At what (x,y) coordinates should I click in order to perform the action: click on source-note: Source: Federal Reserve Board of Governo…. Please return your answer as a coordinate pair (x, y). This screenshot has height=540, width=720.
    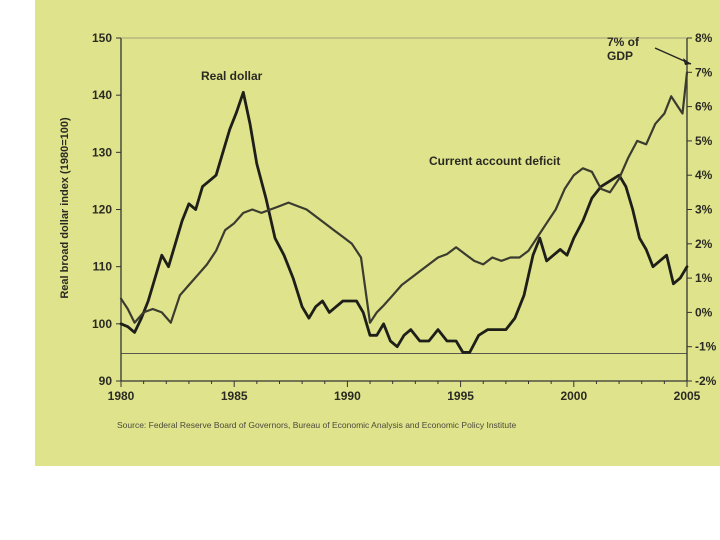
    Looking at the image, I should click on (316, 425).